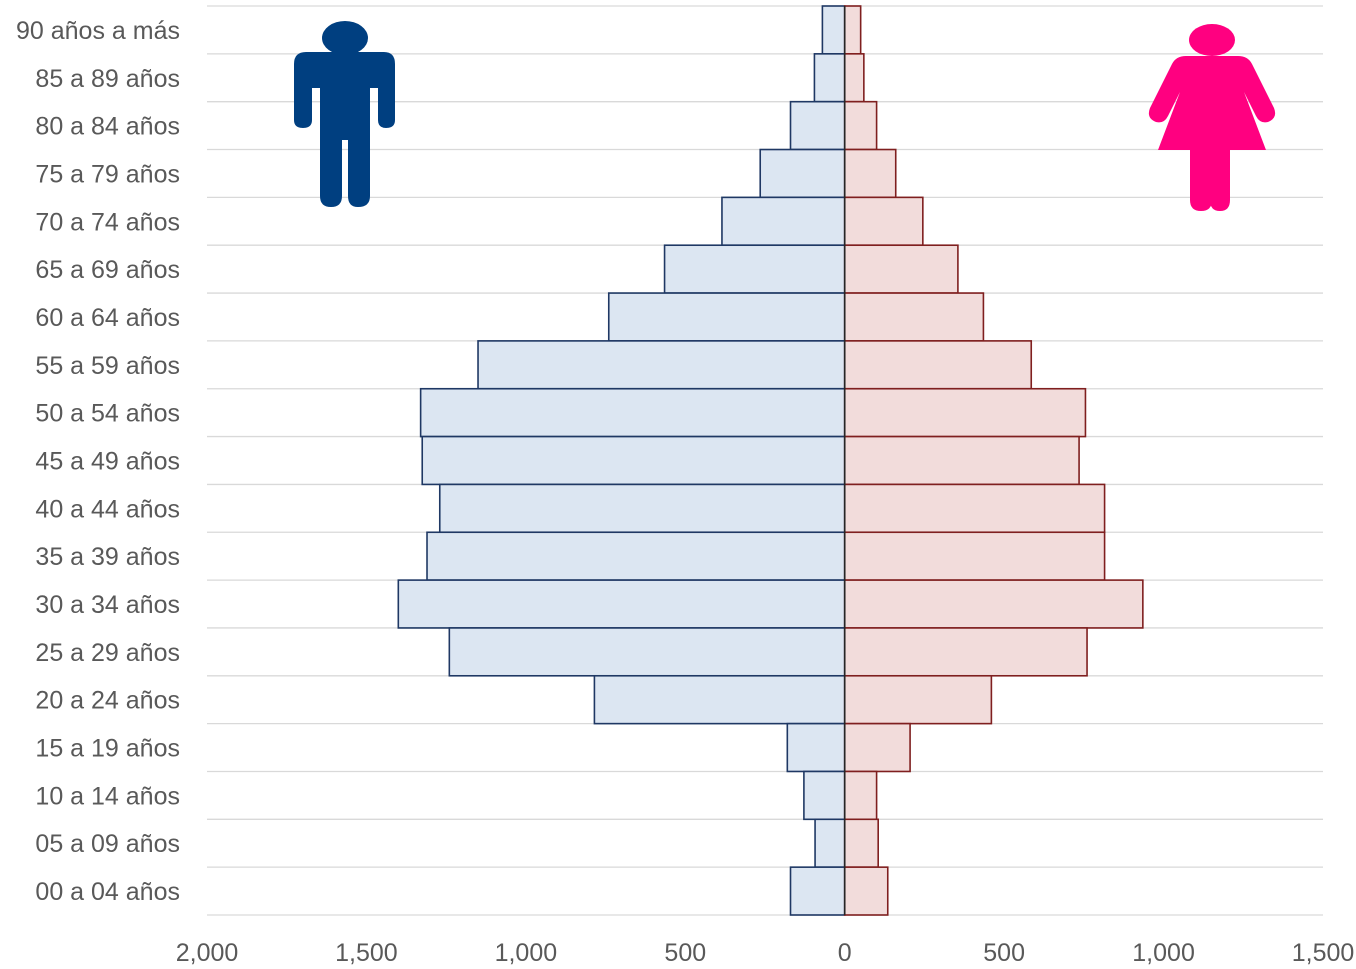  Describe the element at coordinates (107, 174) in the screenshot. I see `age-group-label: 75 a 79 años` at that location.